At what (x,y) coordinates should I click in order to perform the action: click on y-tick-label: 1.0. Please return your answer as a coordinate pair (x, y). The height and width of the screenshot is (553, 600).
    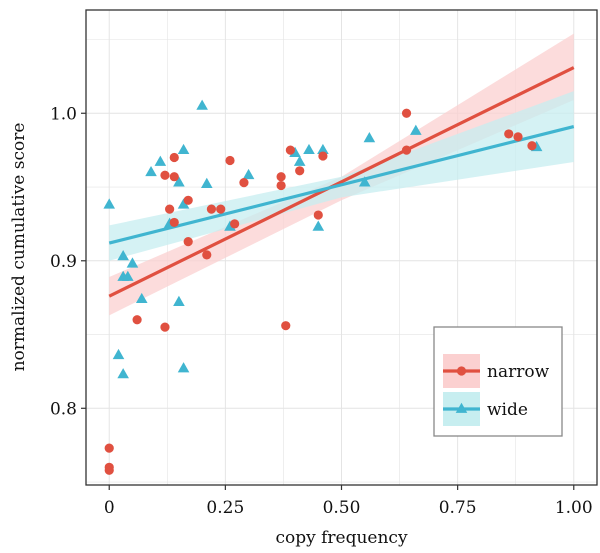
    Looking at the image, I should click on (63, 114).